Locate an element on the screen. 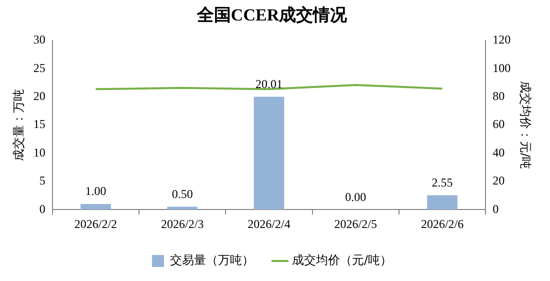 The image size is (550, 281). x-tick-label: 2026/2/3 is located at coordinates (182, 223).